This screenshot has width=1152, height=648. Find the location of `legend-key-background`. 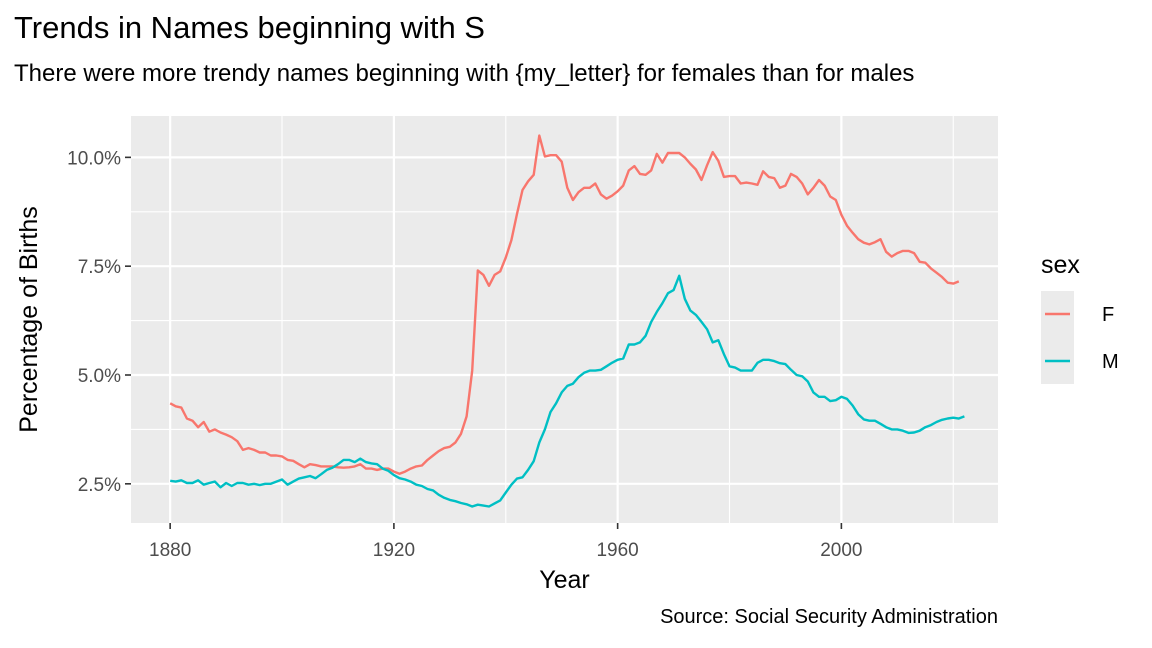

legend-key-background is located at coordinates (1057, 337).